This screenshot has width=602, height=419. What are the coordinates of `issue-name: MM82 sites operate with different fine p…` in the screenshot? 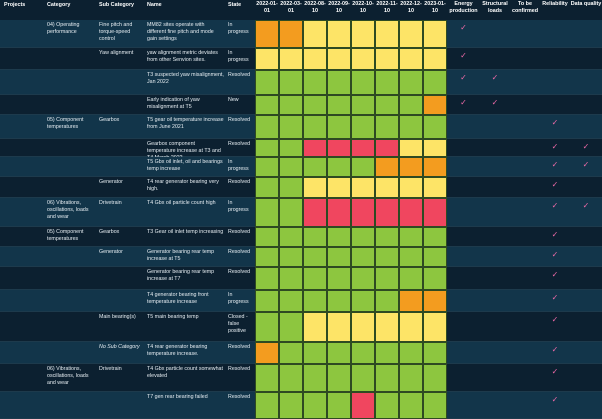 It's located at (180, 32).